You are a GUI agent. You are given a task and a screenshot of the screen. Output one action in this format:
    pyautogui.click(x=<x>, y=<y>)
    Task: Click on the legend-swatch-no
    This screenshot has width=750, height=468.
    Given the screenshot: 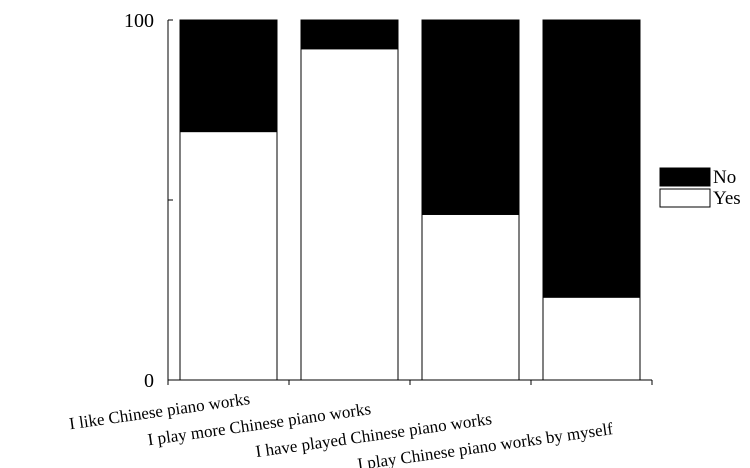 What is the action you would take?
    pyautogui.click(x=685, y=177)
    